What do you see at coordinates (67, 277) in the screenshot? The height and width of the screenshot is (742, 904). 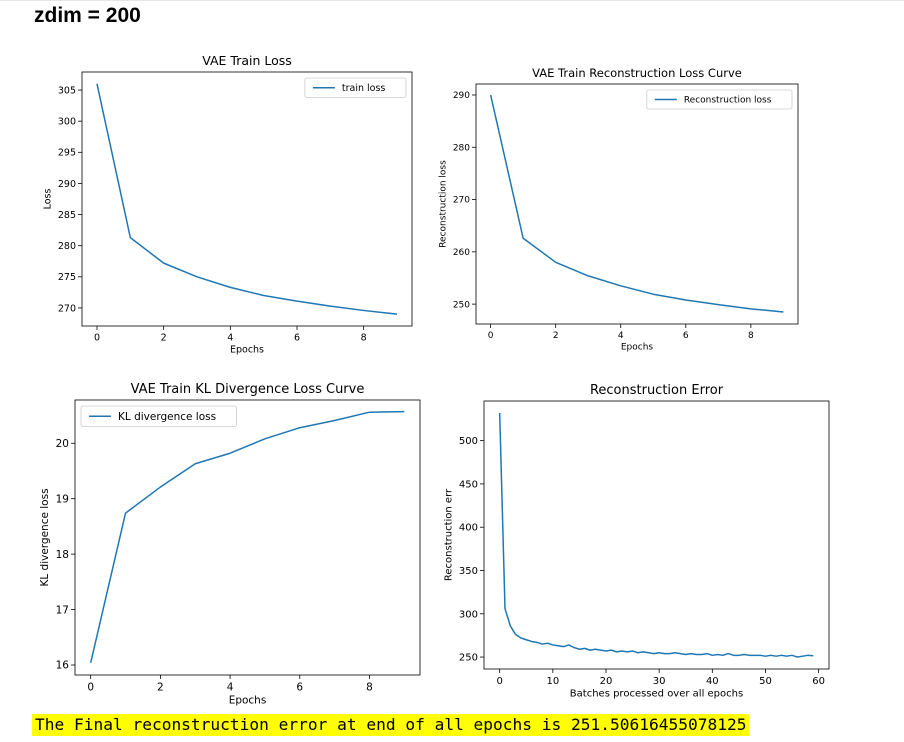 I see `y-tick-label: 275` at bounding box center [67, 277].